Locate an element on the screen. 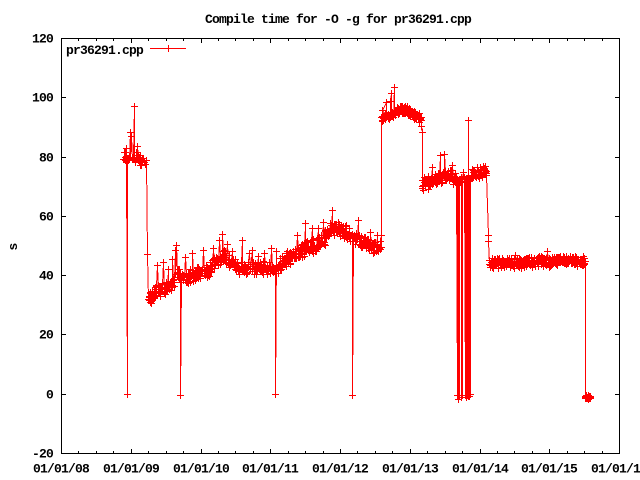 This screenshot has width=640, height=480. svg-text: 01/01/08 is located at coordinates (61, 469).